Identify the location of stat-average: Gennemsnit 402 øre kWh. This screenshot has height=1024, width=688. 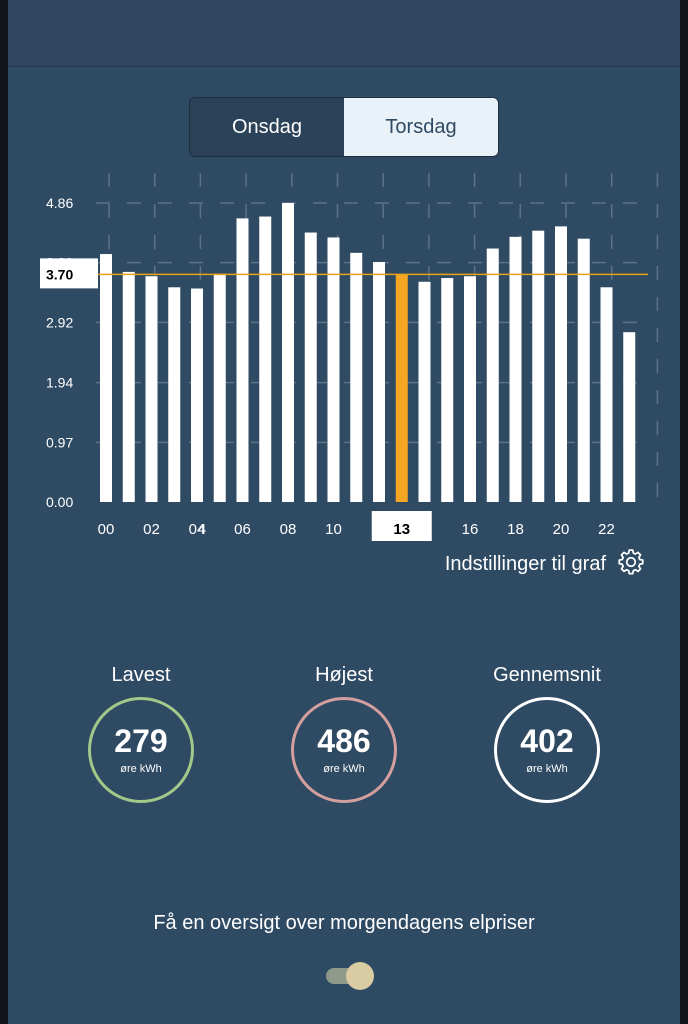
(547, 731).